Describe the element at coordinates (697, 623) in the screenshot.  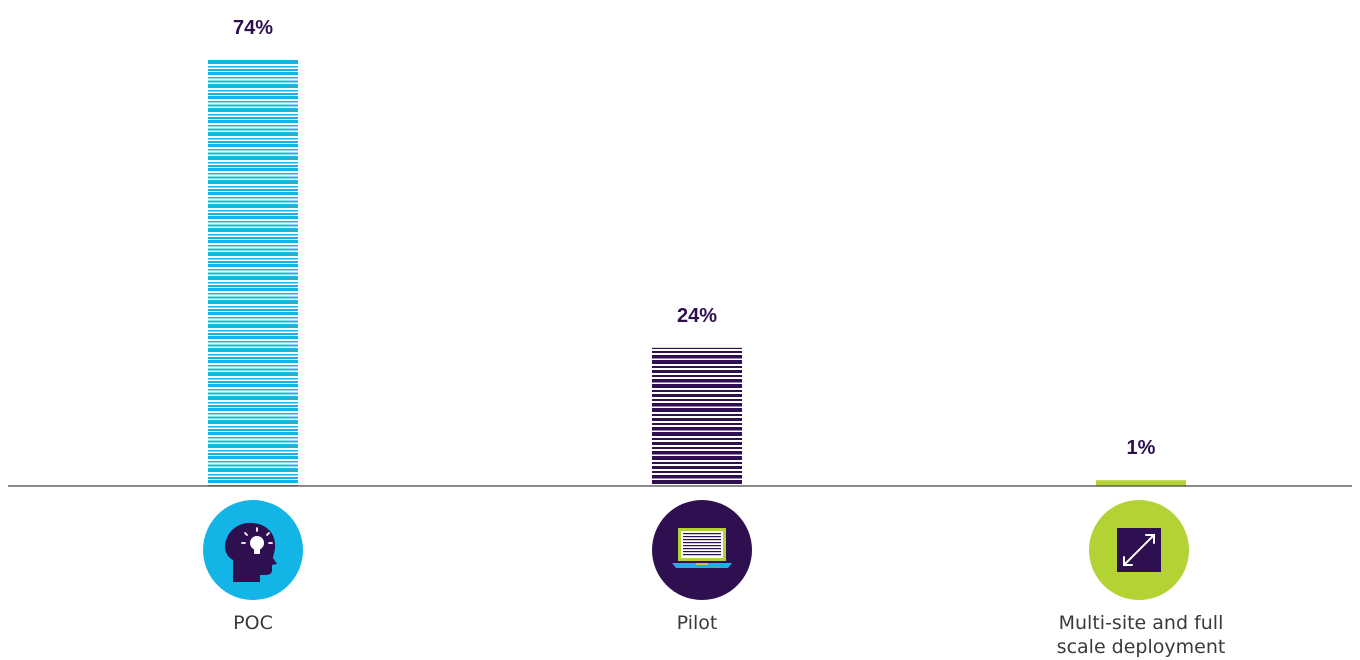
I see `category-label-pilot: Pilot` at that location.